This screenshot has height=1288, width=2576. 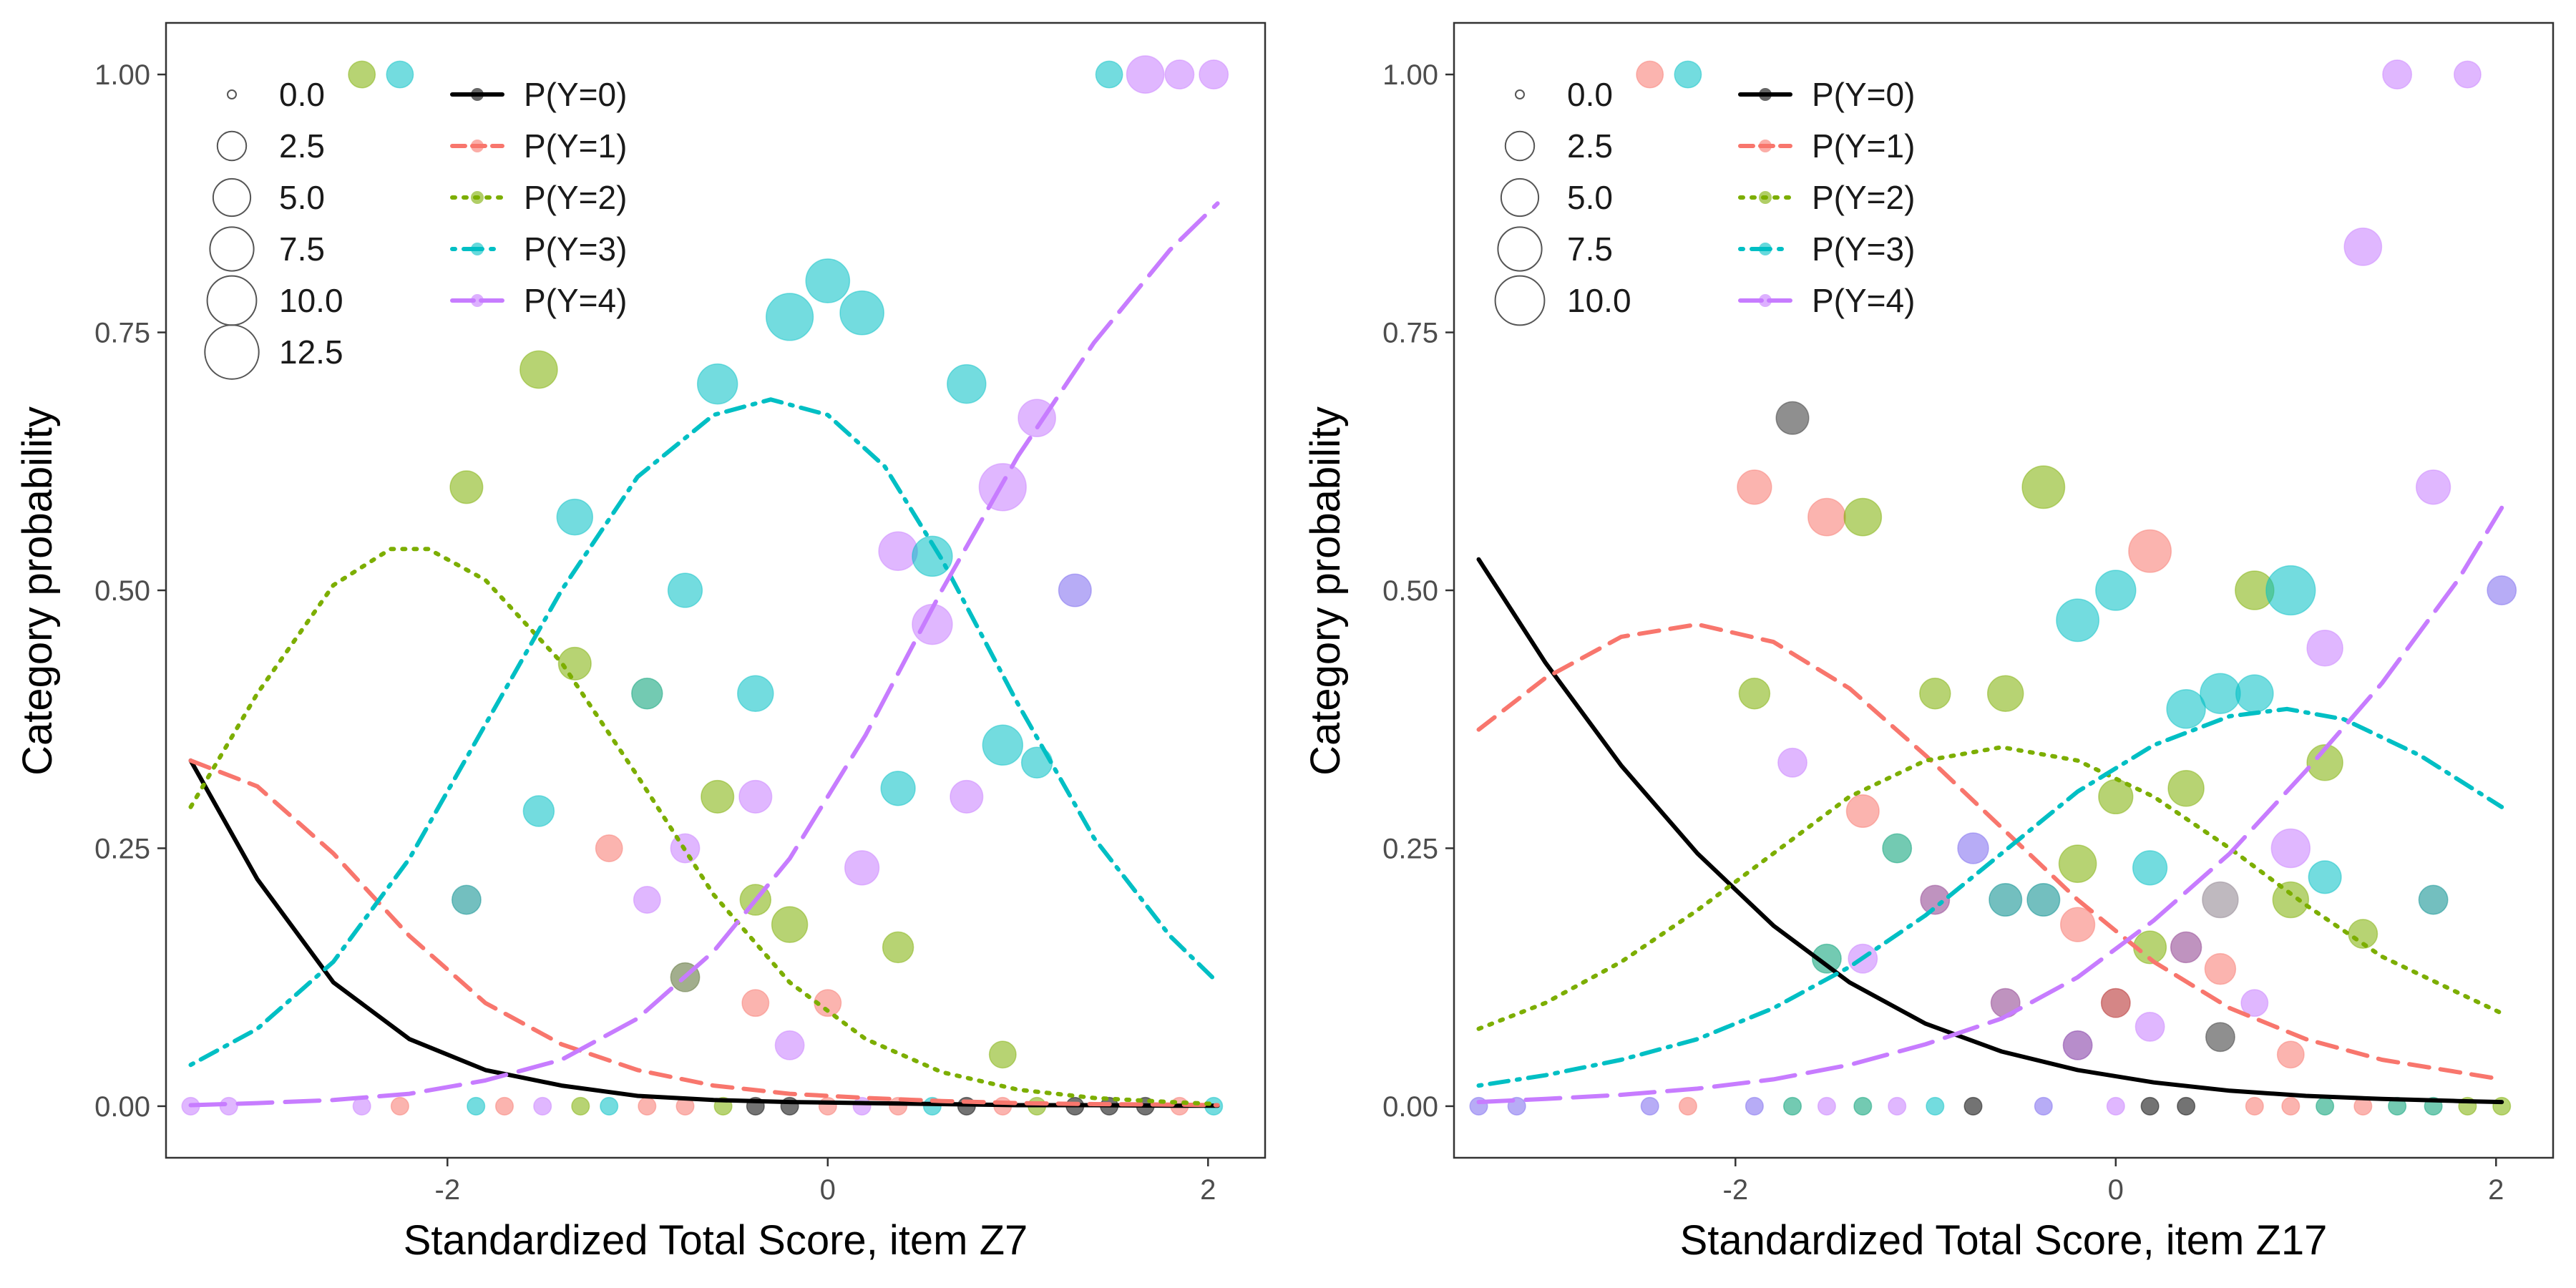 I want to click on x-axis-title-left: Standardized Total Score, item Z7, so click(x=716, y=1240).